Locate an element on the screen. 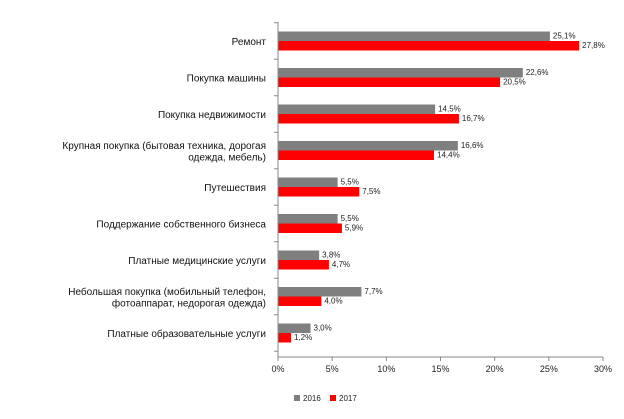 The width and height of the screenshot is (624, 419). data-label-2016-6: 3,8% is located at coordinates (331, 255).